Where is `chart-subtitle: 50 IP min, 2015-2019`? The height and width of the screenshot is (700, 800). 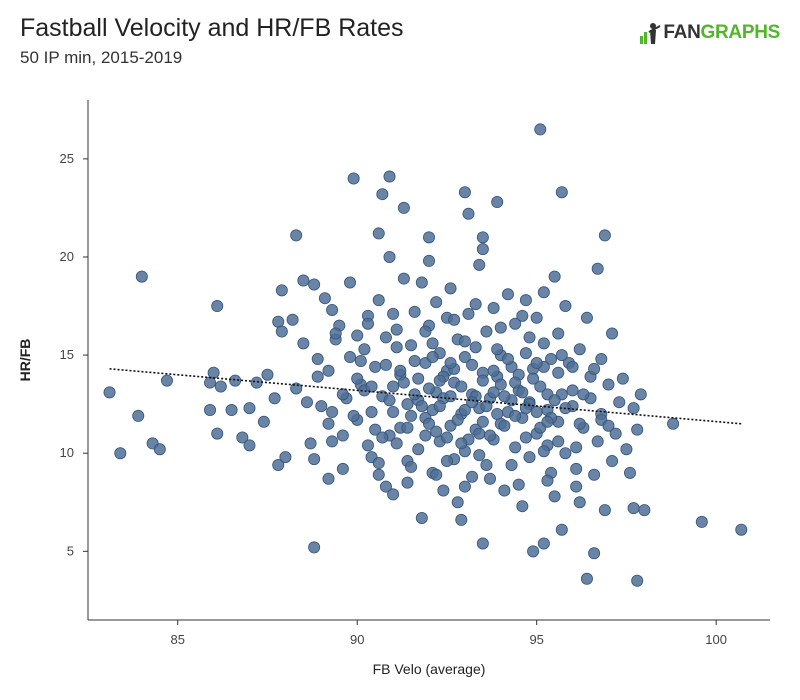 chart-subtitle: 50 IP min, 2015-2019 is located at coordinates (101, 57).